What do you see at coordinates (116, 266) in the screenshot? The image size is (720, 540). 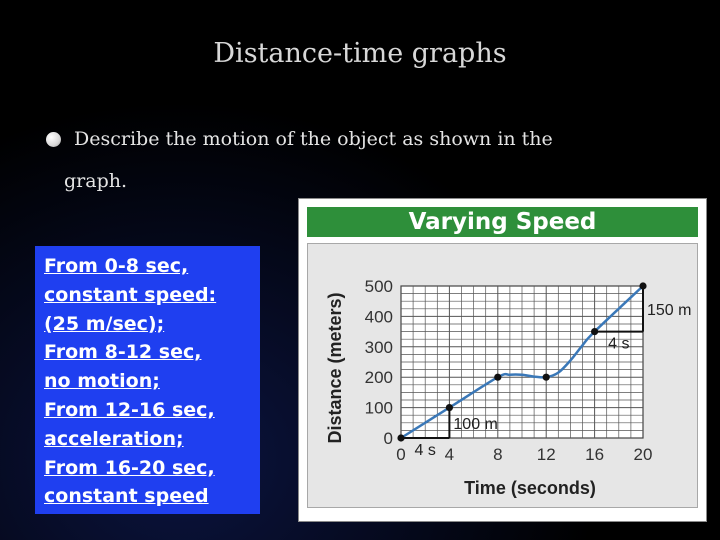 I see `answer-line: From 0-8 sec,` at bounding box center [116, 266].